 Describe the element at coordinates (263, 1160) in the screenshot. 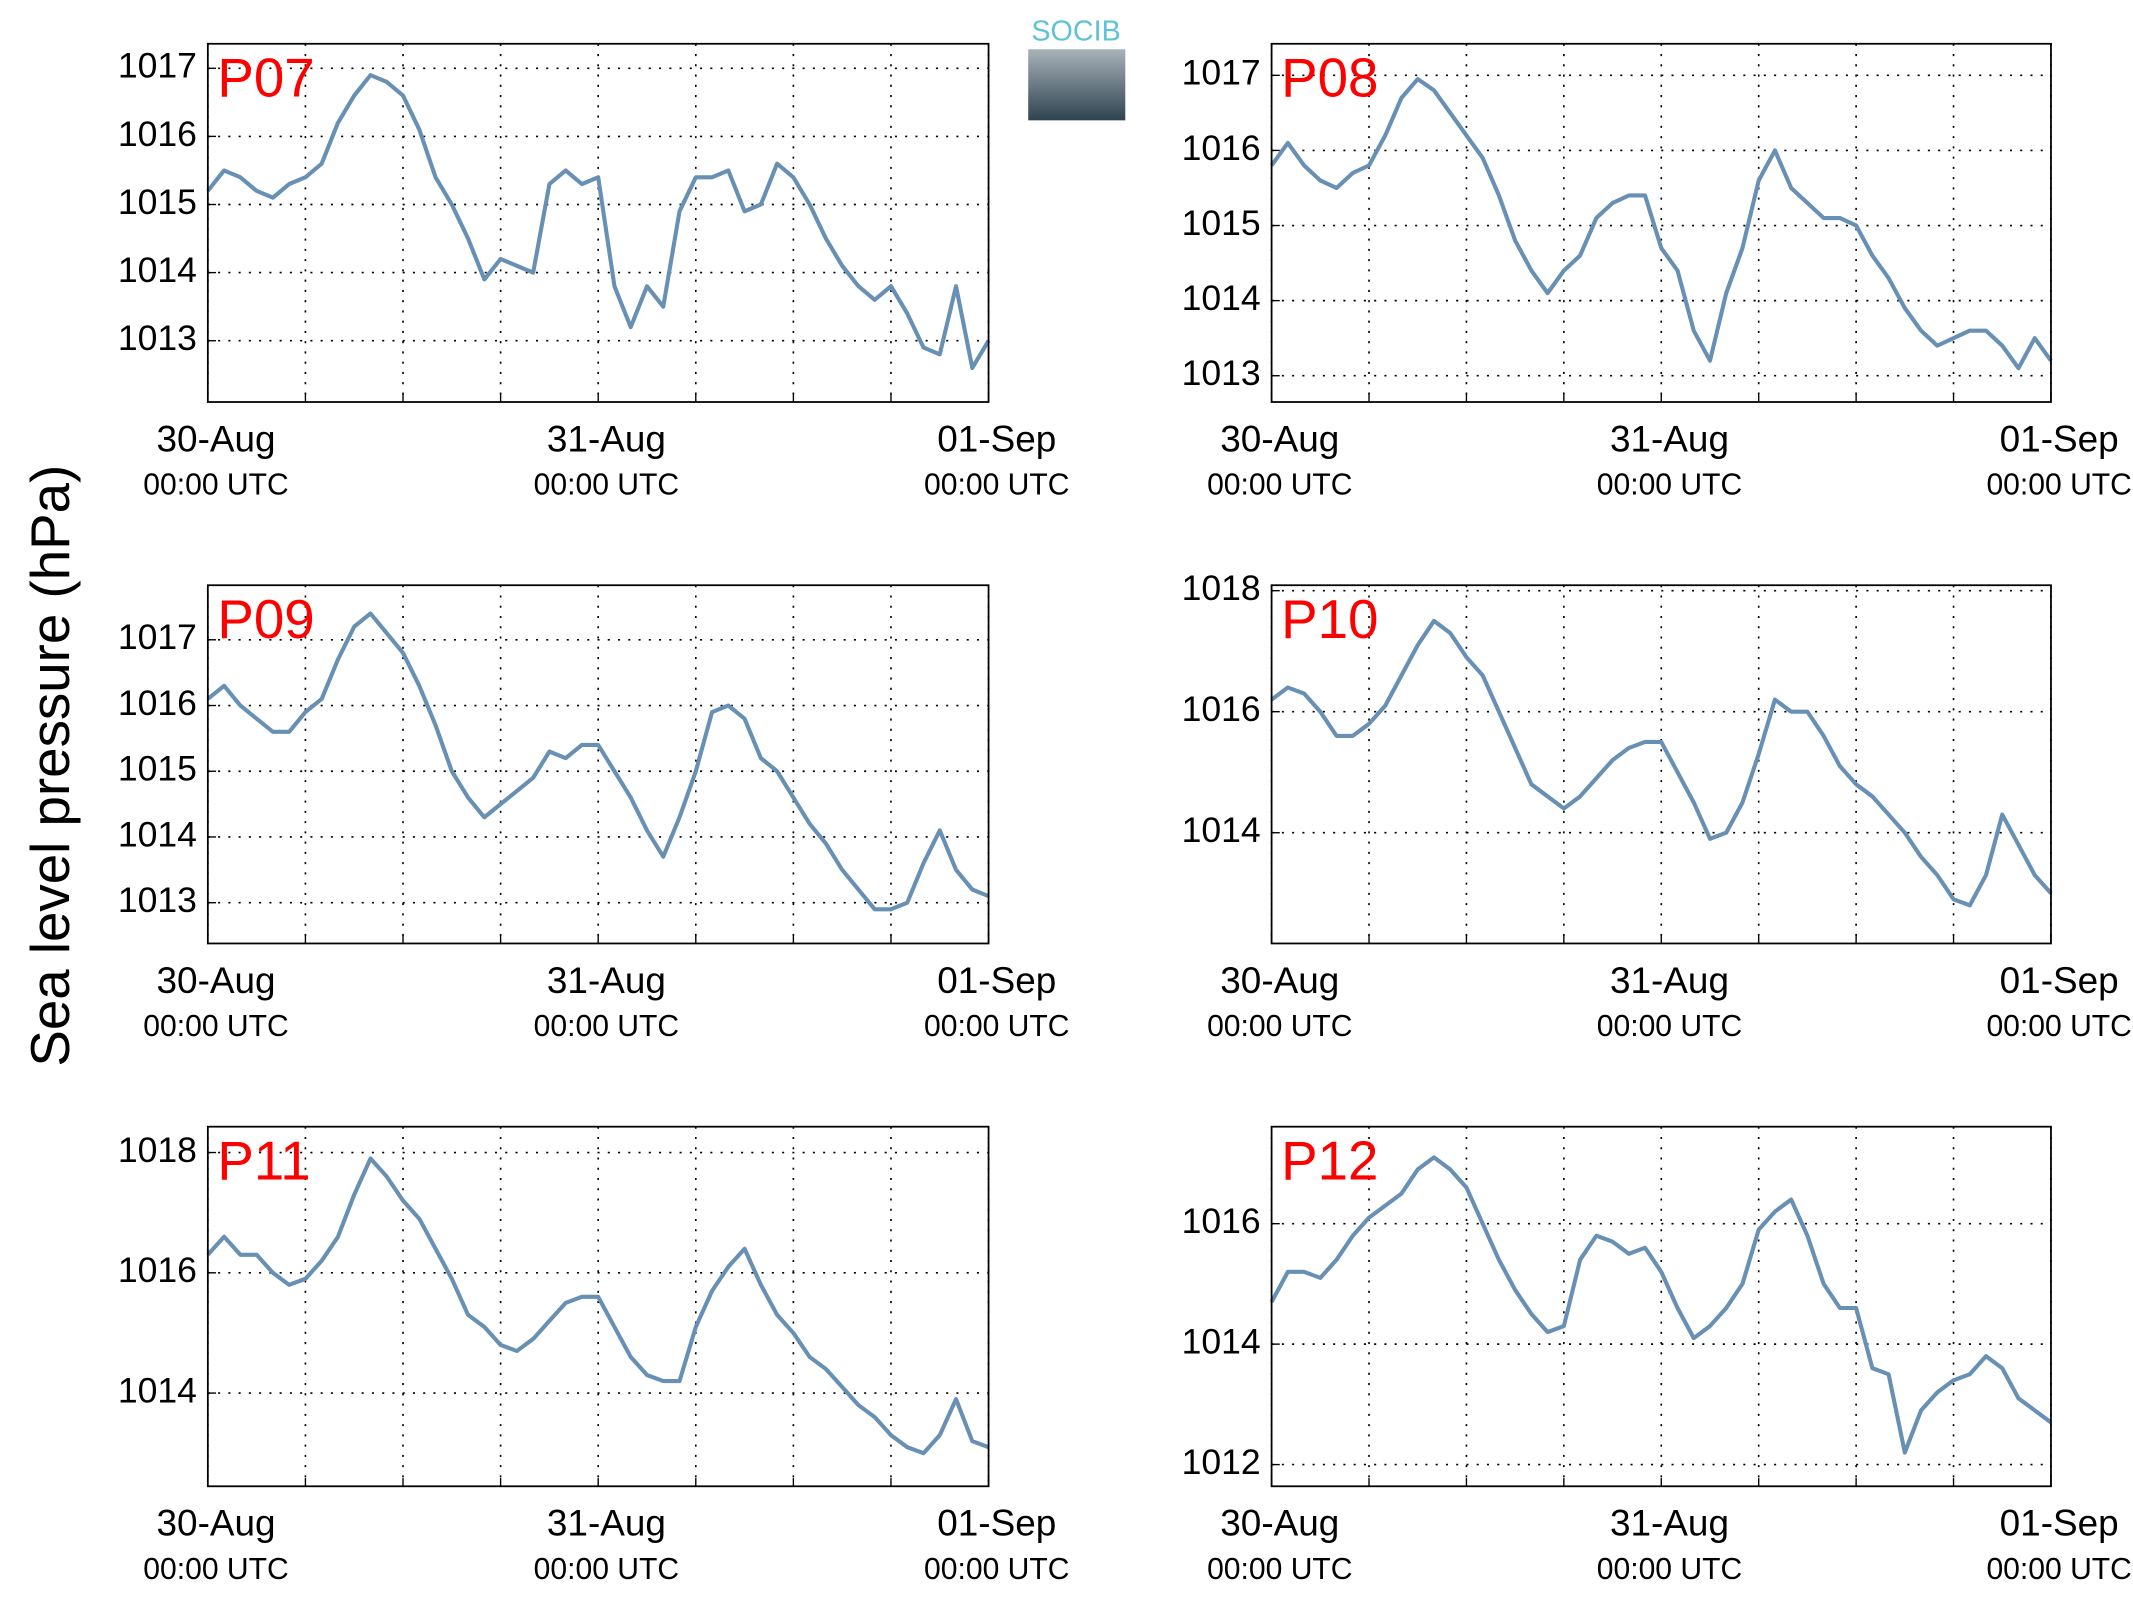

I see `panel-title: P11` at that location.